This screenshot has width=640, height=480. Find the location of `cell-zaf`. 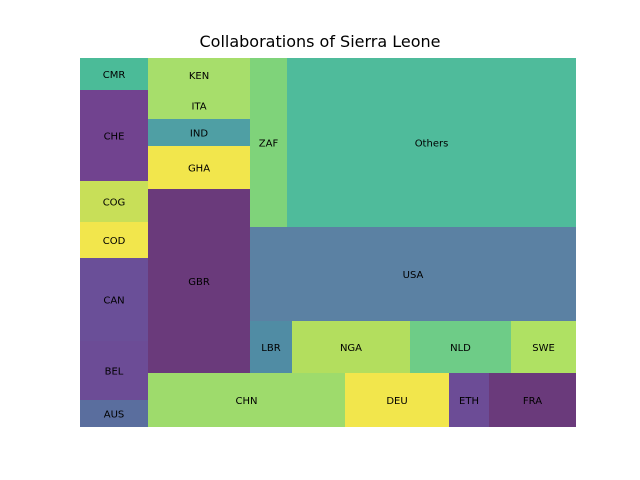

cell-zaf is located at coordinates (268, 142).